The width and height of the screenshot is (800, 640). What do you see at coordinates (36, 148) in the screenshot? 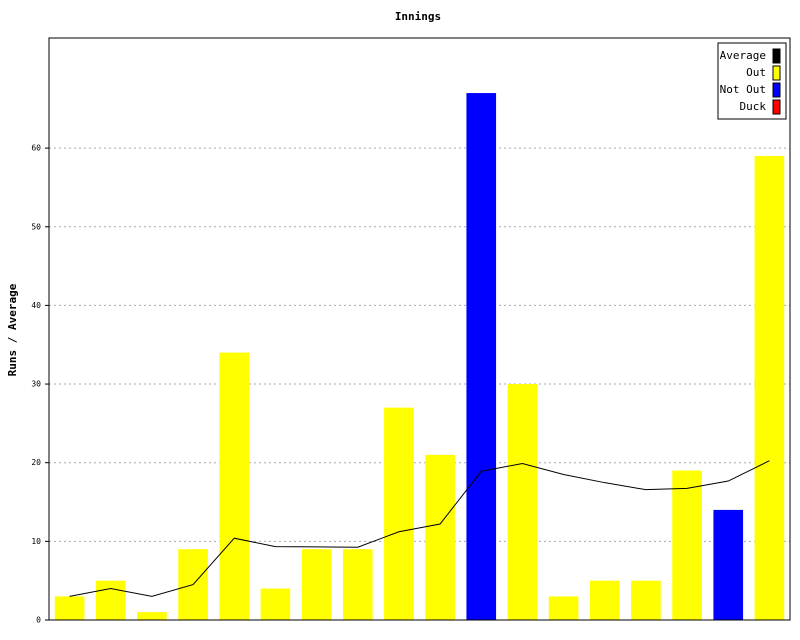
I see `y-tick-label: 60` at bounding box center [36, 148].